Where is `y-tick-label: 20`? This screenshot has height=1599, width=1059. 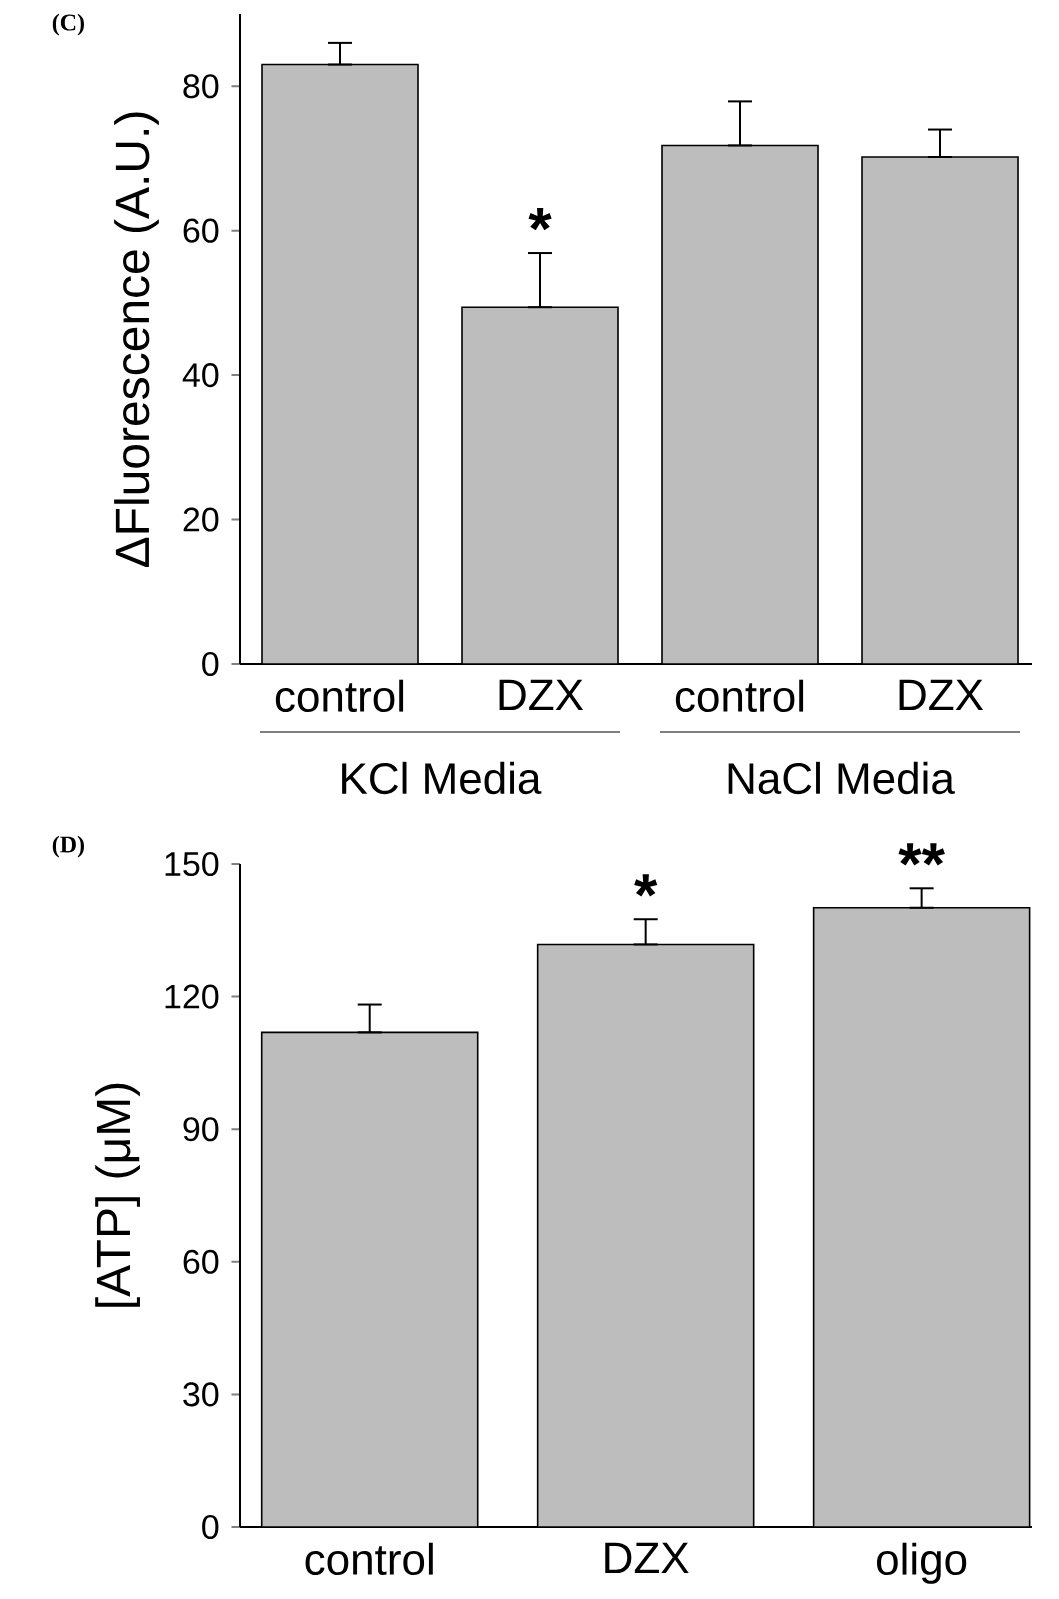 y-tick-label: 20 is located at coordinates (201, 519).